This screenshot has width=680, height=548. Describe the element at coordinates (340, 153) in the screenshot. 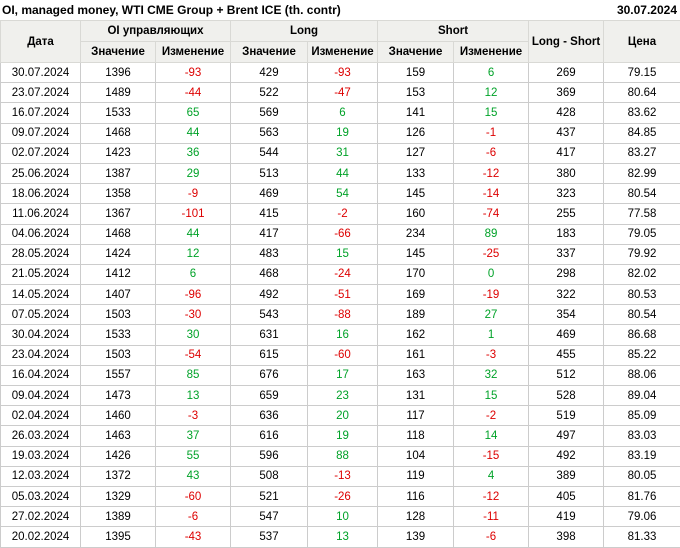

I see `table-row: 02.07.2024 1423 36 544 31 127 -6 417 83.27` at that location.